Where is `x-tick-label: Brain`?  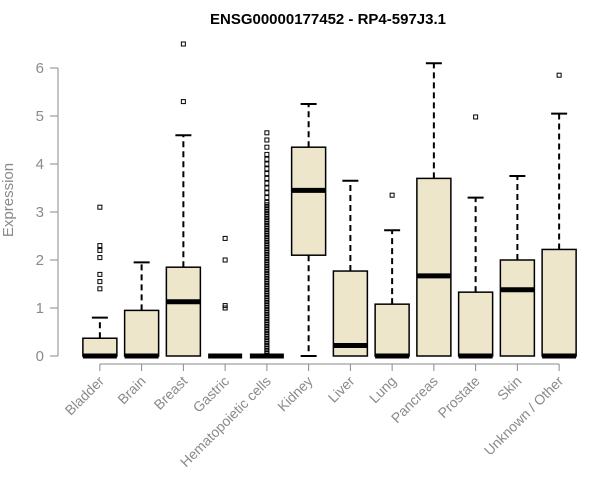
x-tick-label: Brain is located at coordinates (131, 390).